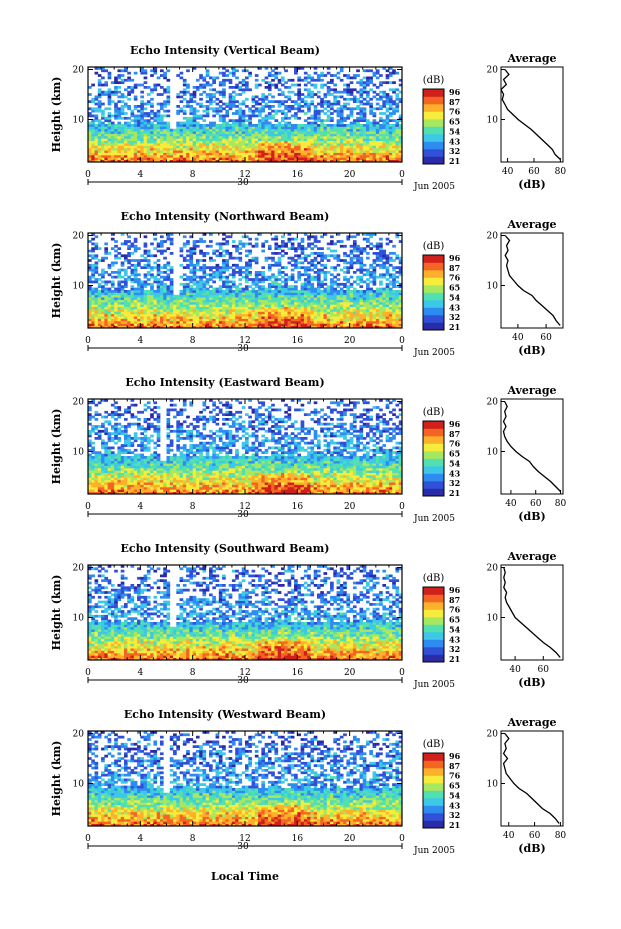 This screenshot has height=929, width=621. I want to click on x-tick-label: 0, so click(88, 175).